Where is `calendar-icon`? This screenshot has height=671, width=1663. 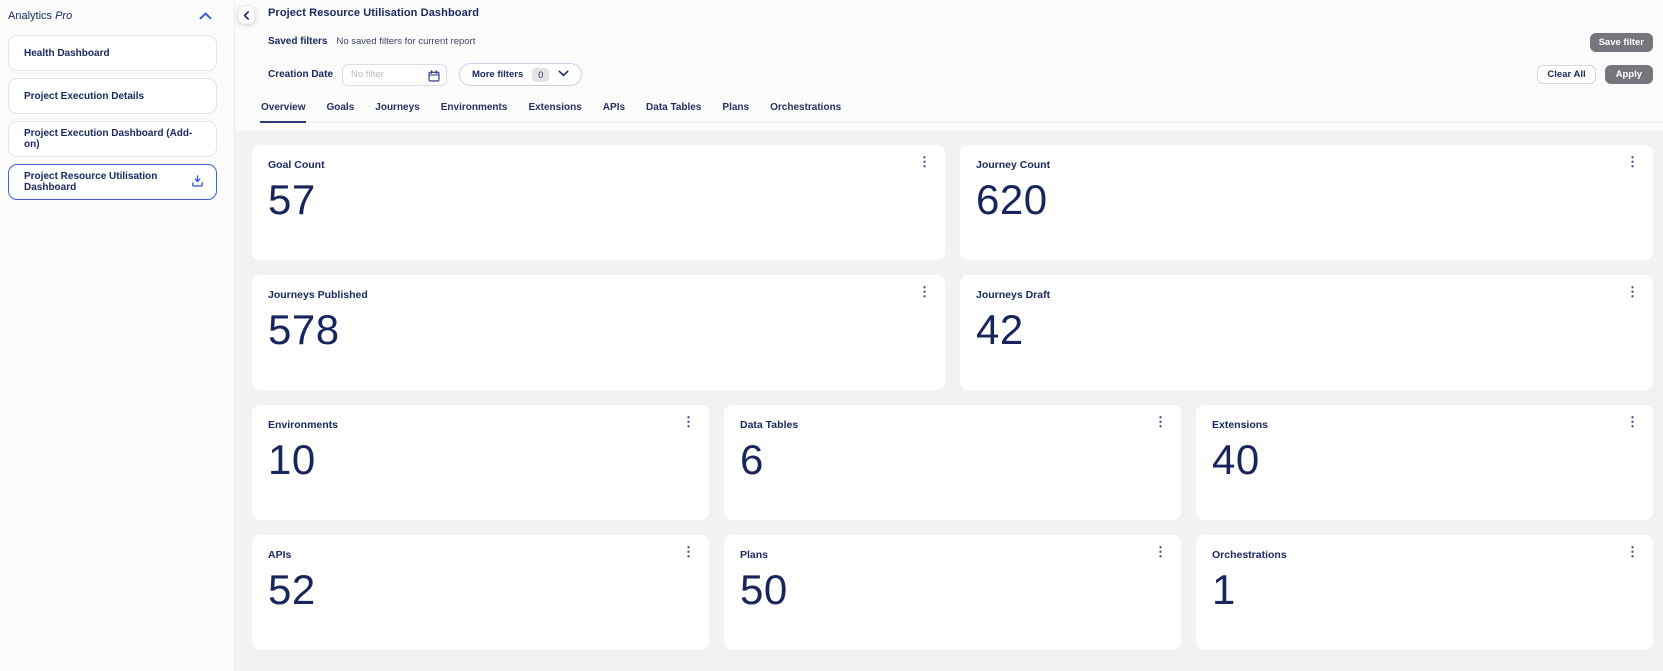 calendar-icon is located at coordinates (434, 78).